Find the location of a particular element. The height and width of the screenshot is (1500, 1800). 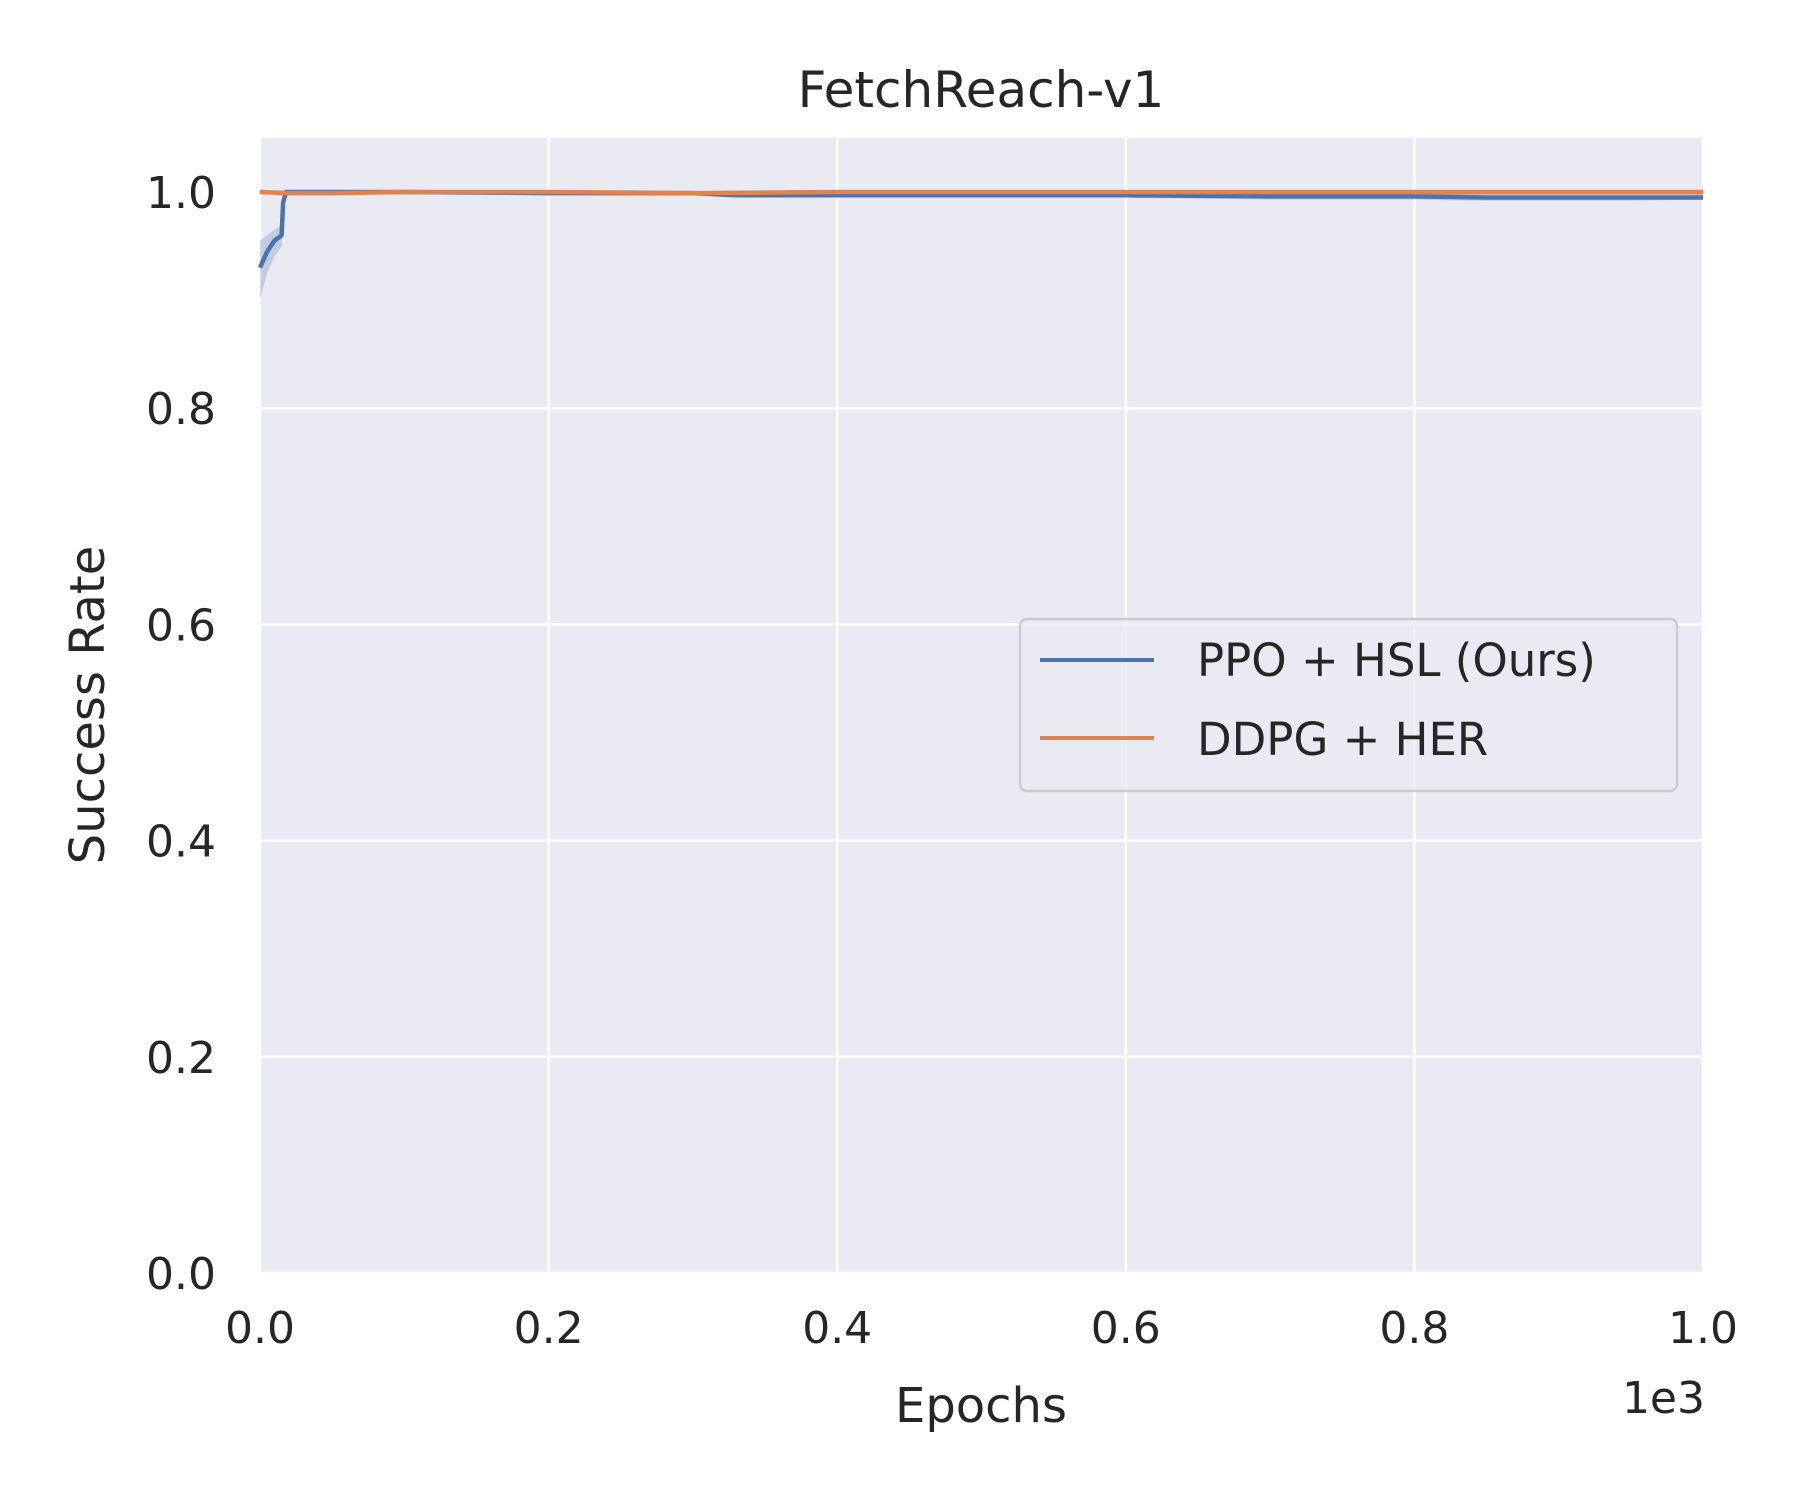

y-tick-label: 0.2 is located at coordinates (181, 1058).